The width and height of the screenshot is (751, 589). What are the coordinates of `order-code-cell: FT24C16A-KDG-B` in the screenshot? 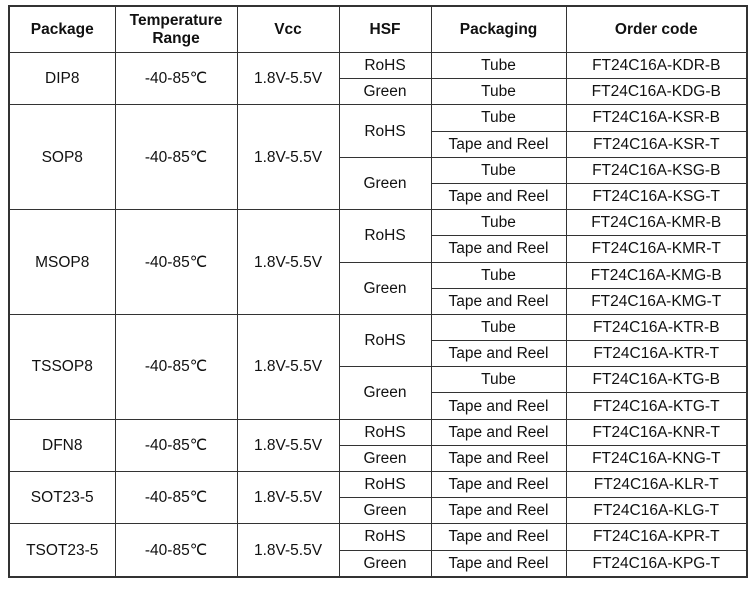 It's located at (656, 92).